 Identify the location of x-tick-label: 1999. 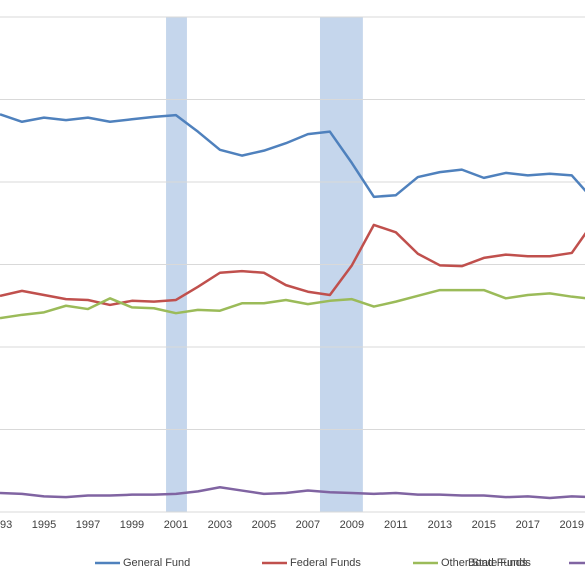
(132, 525).